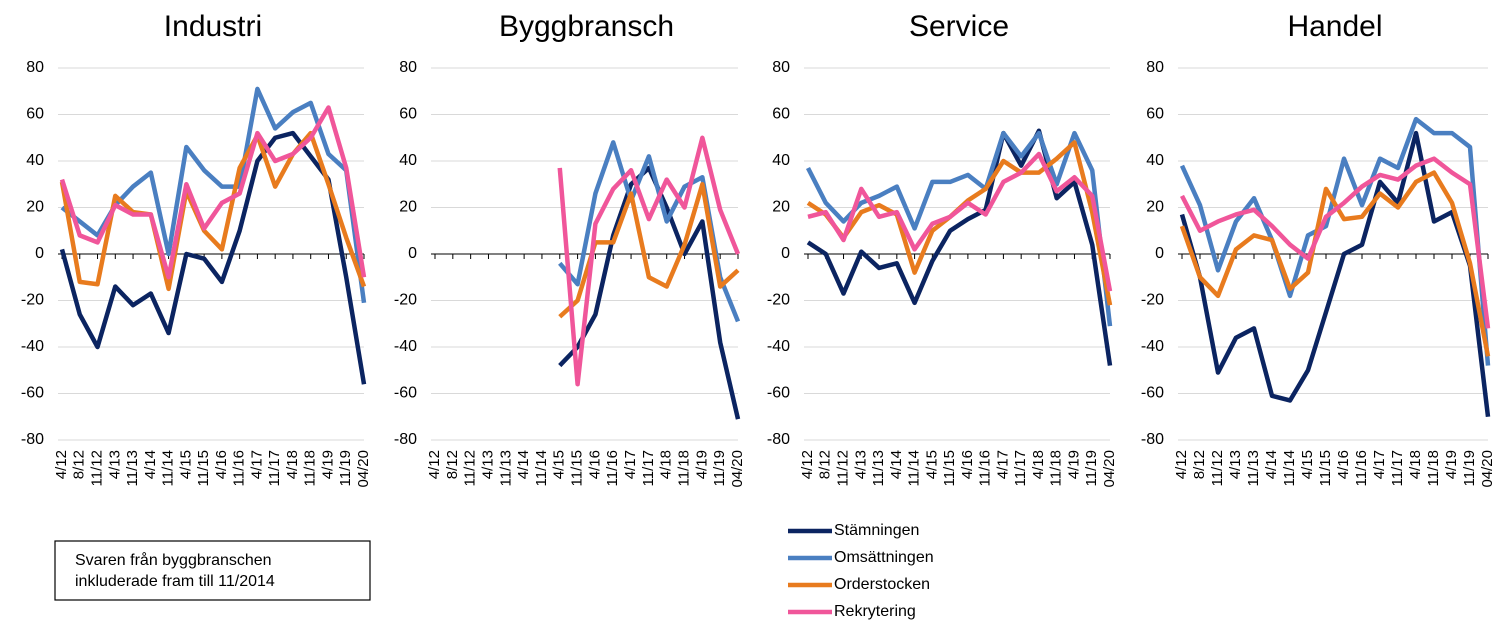 Image resolution: width=1503 pixels, height=626 pixels. What do you see at coordinates (959, 26) in the screenshot?
I see `chart-title: Service` at bounding box center [959, 26].